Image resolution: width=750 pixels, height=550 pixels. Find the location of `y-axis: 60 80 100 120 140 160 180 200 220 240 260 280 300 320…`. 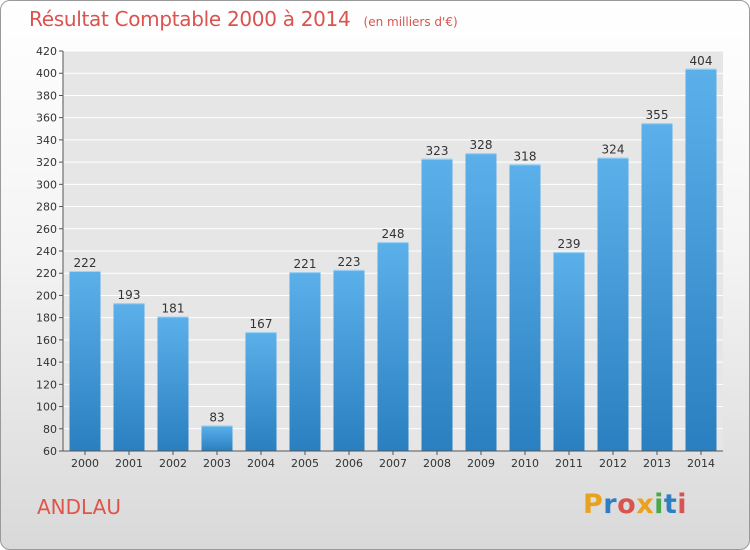

y-axis: 60 80 100 120 140 160 180 200 220 240 260 280 300 320… is located at coordinates (50, 251).